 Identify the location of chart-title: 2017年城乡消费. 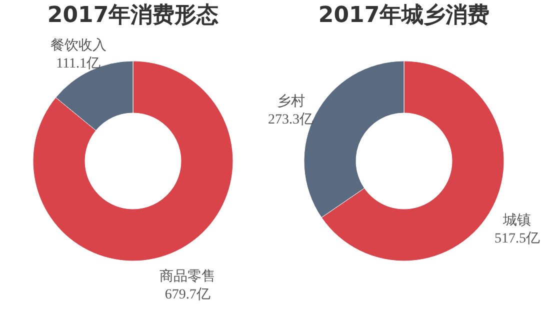
(404, 15).